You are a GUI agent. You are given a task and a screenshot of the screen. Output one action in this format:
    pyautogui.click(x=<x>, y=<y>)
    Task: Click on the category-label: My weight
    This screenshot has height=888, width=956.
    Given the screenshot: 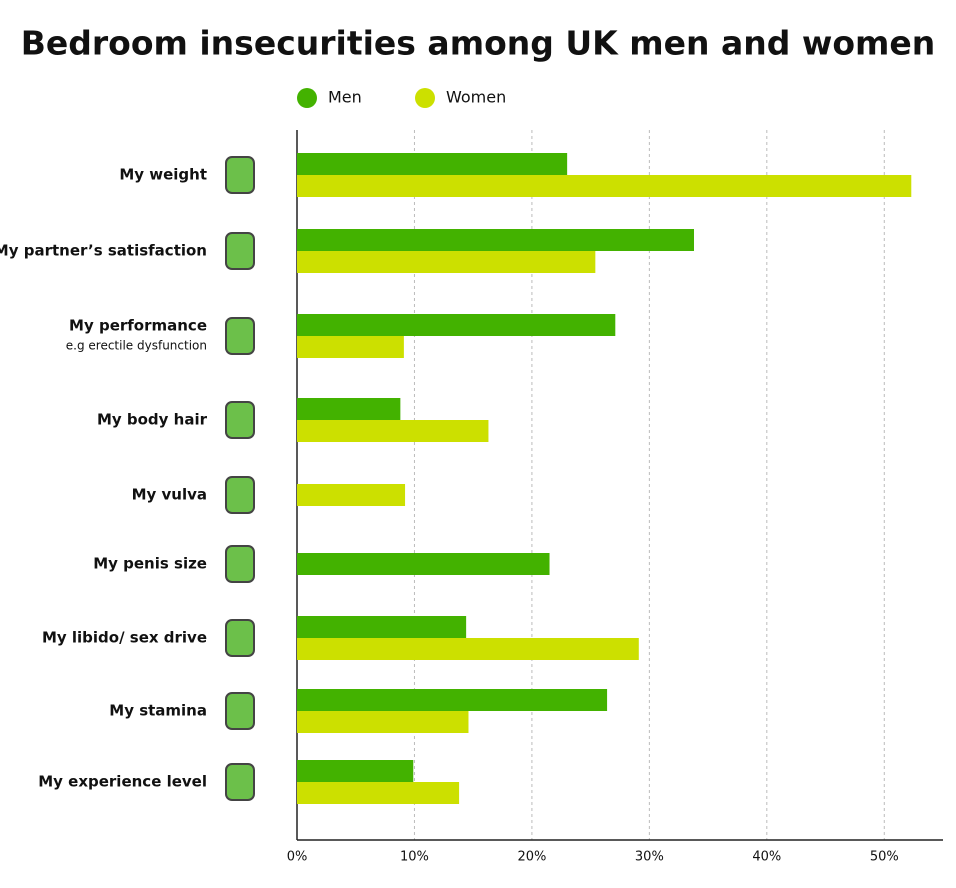 What is the action you would take?
    pyautogui.click(x=163, y=175)
    